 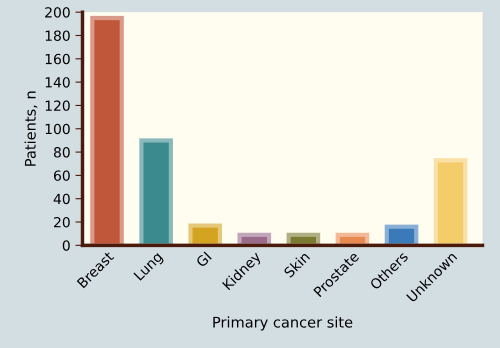 What do you see at coordinates (31, 129) in the screenshot?
I see `y-axis-title: Patients, n` at bounding box center [31, 129].